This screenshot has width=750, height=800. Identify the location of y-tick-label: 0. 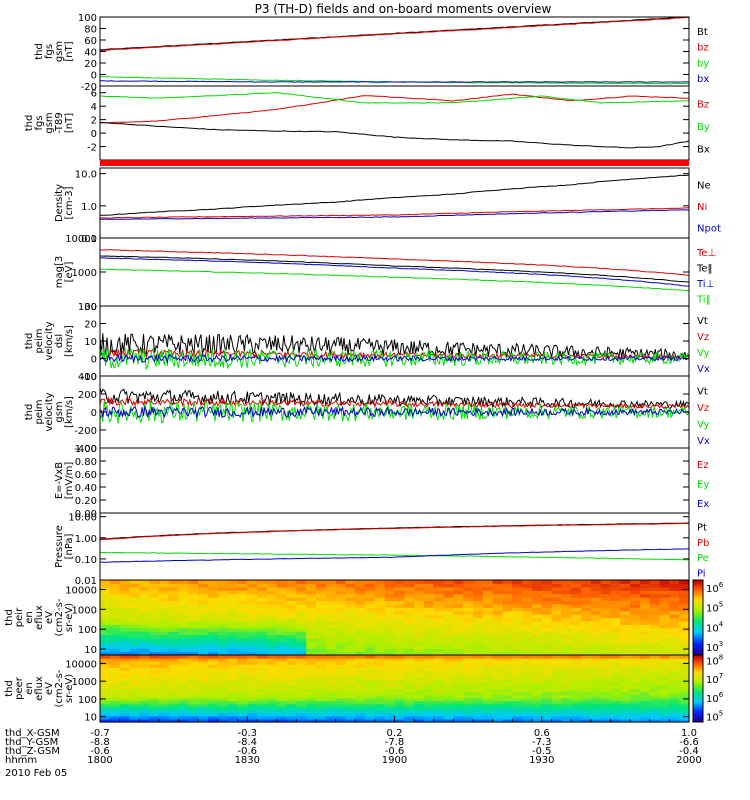
(94, 134).